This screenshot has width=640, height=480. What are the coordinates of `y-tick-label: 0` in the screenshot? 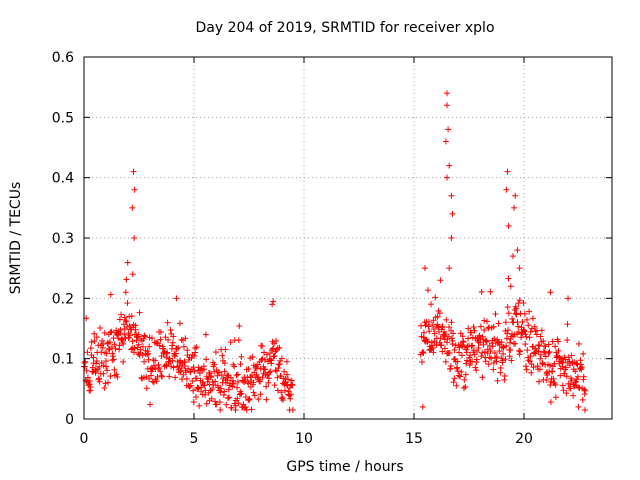 It's located at (69, 420).